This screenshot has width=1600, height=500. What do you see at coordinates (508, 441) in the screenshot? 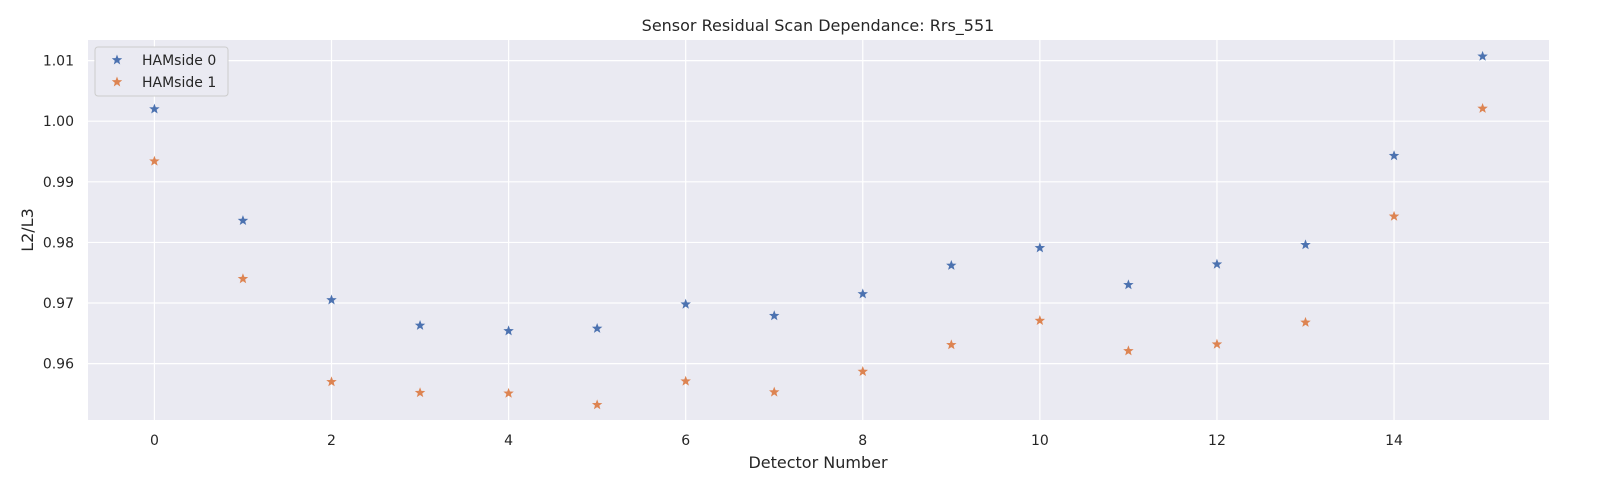
I see `x-tick-label: 4` at bounding box center [508, 441].